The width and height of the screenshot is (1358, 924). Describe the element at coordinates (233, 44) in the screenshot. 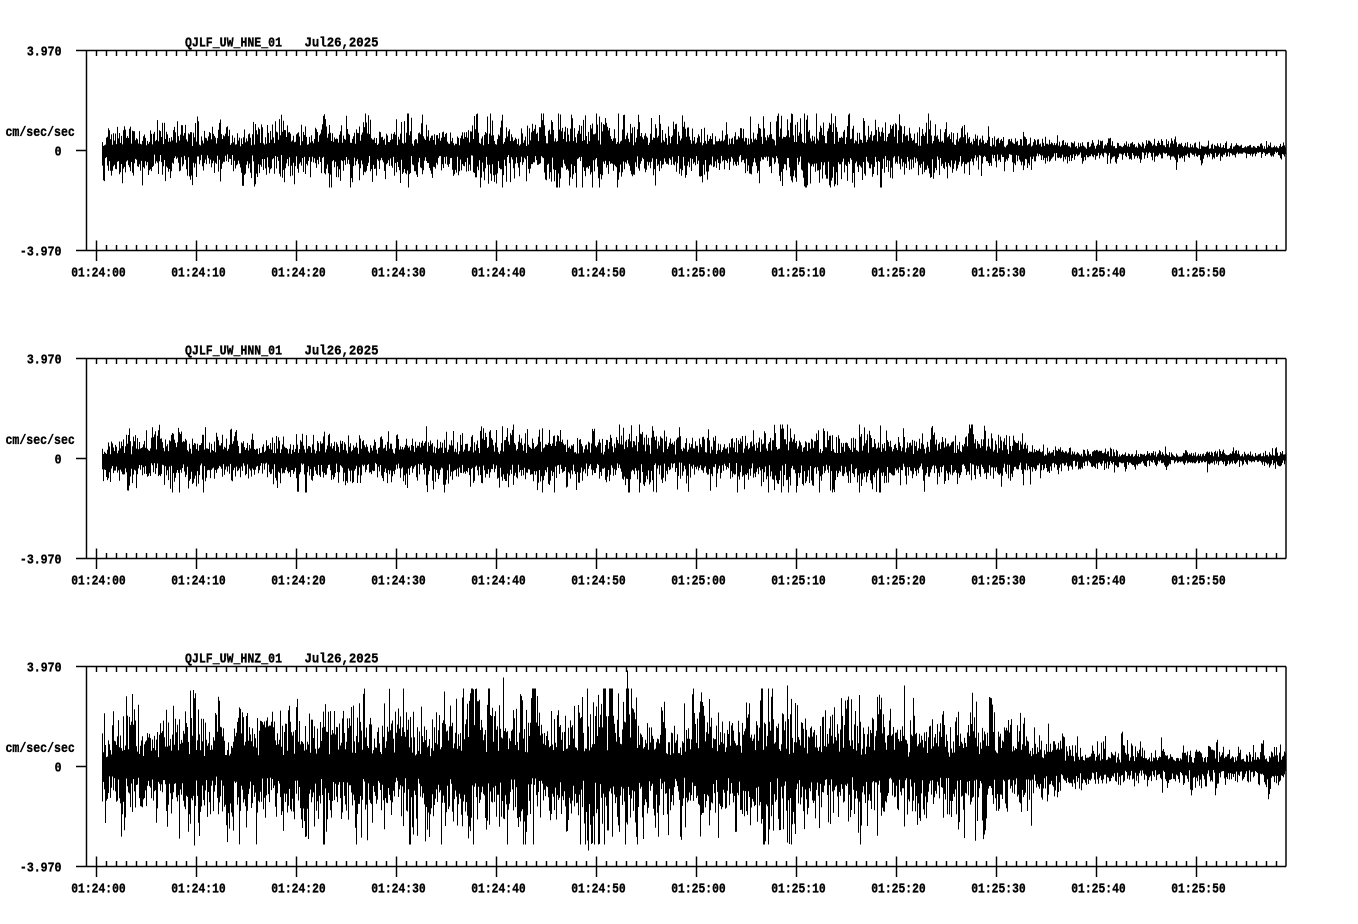

I see `svg-text: QJLF_UW_HNE_01` at that location.